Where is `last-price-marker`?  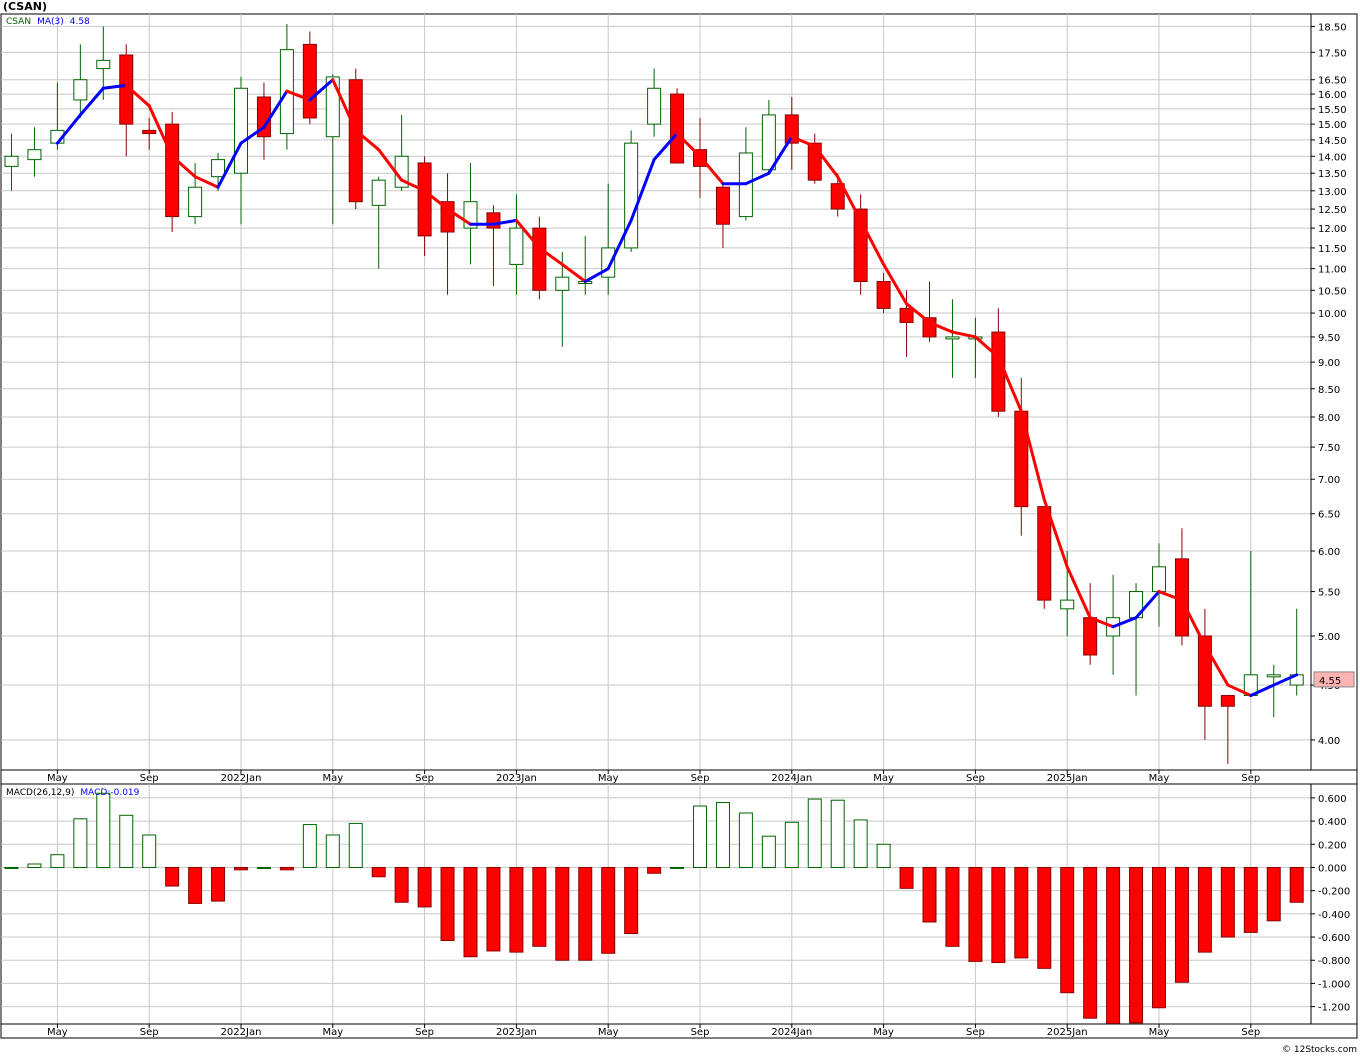
last-price-marker is located at coordinates (1334, 679).